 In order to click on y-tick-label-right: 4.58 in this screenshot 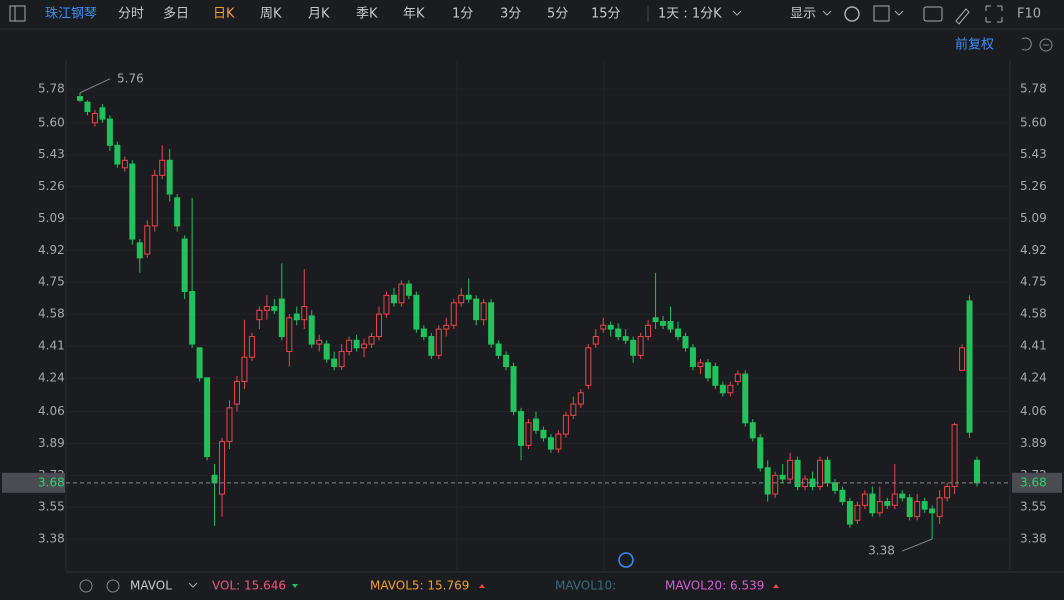, I will do `click(1033, 314)`.